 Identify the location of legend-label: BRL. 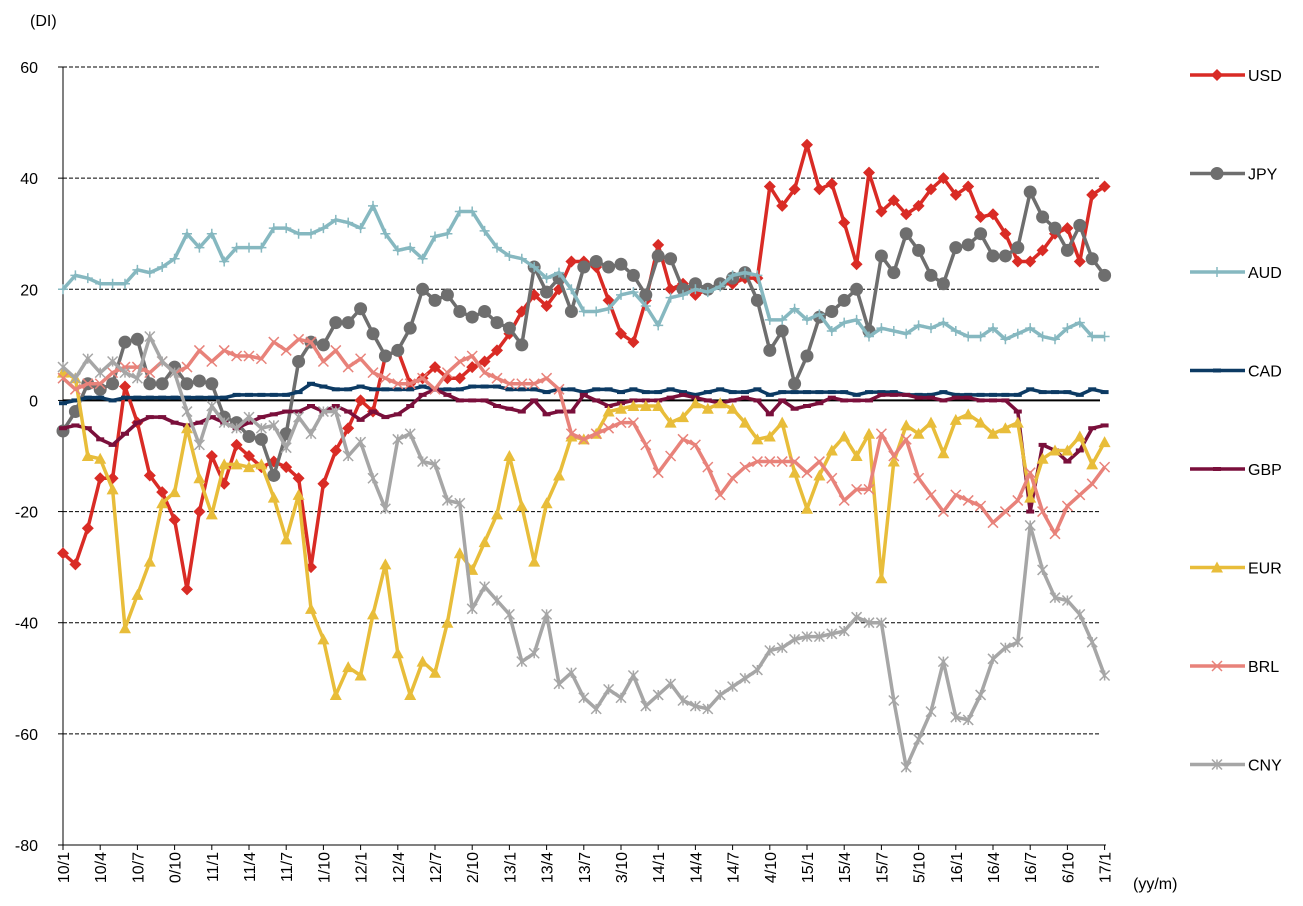
(1263, 667).